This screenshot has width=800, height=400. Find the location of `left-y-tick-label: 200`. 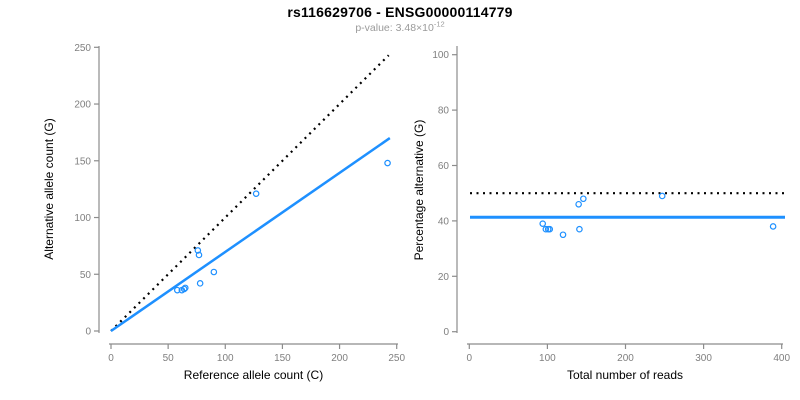

left-y-tick-label: 200 is located at coordinates (82, 105).